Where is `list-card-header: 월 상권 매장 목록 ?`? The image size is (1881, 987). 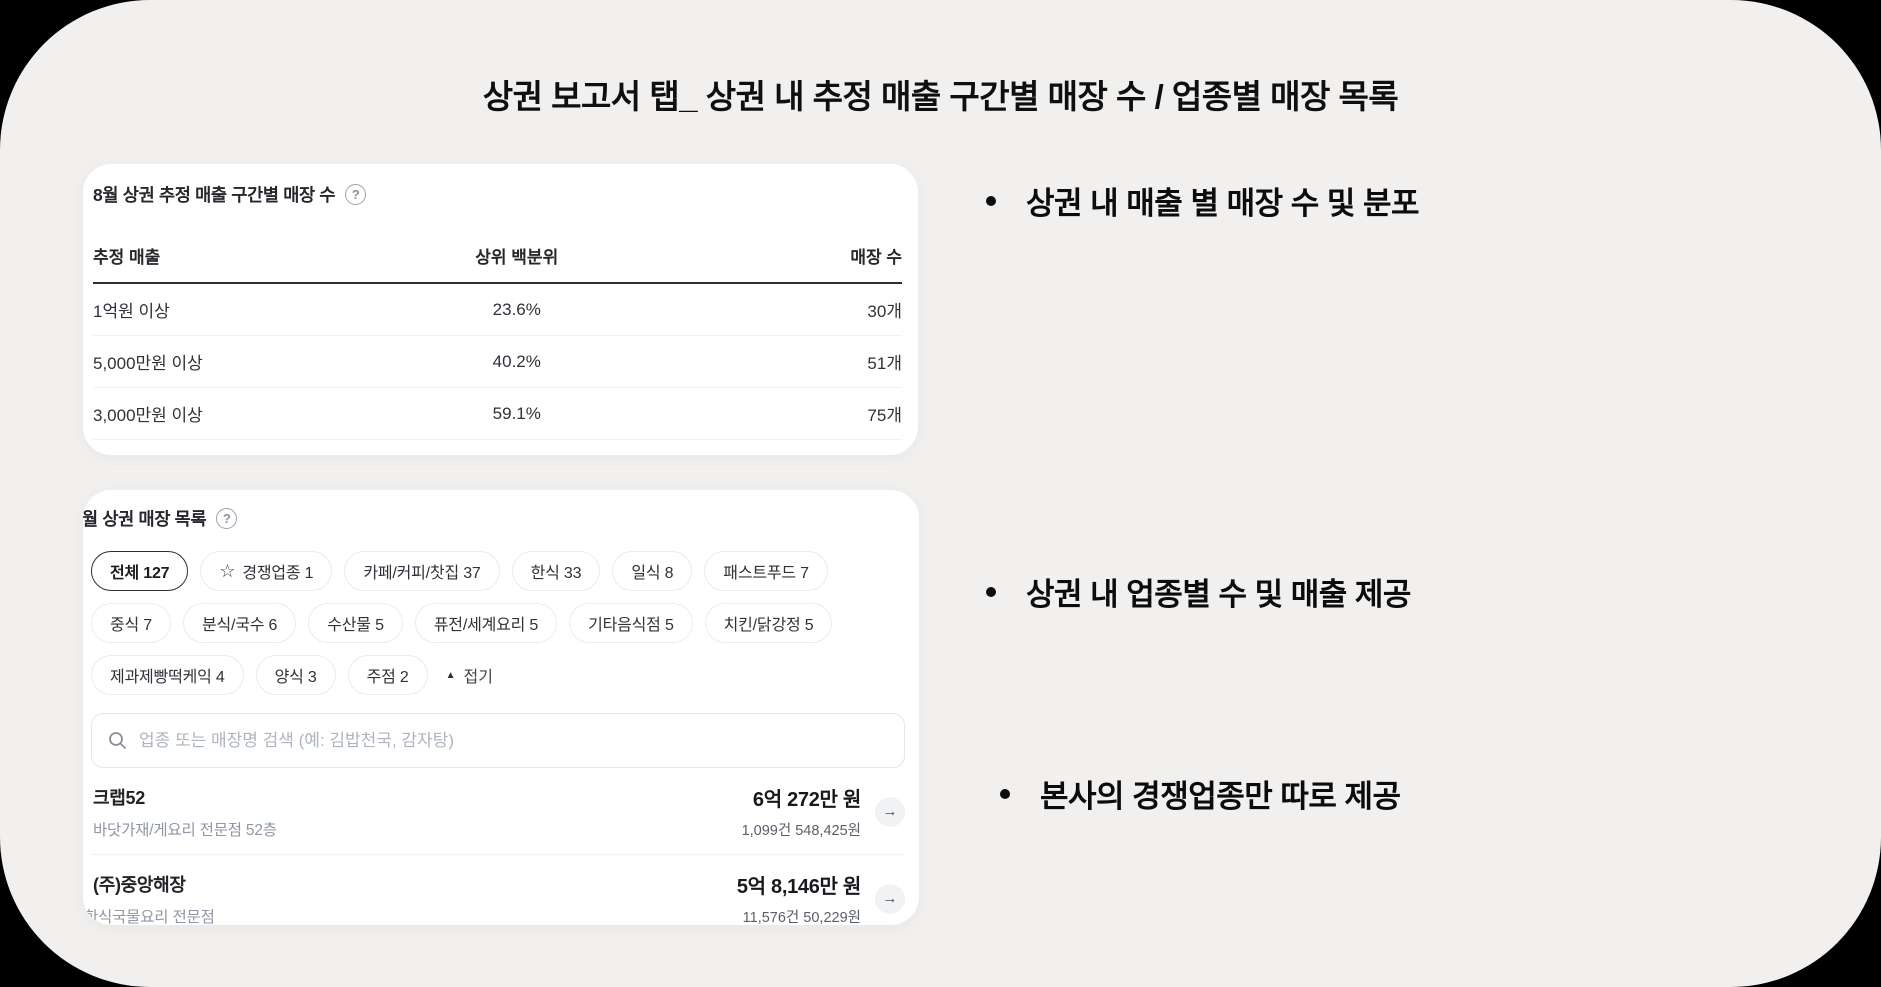 list-card-header: 월 상권 매장 목록 ? is located at coordinates (494, 518).